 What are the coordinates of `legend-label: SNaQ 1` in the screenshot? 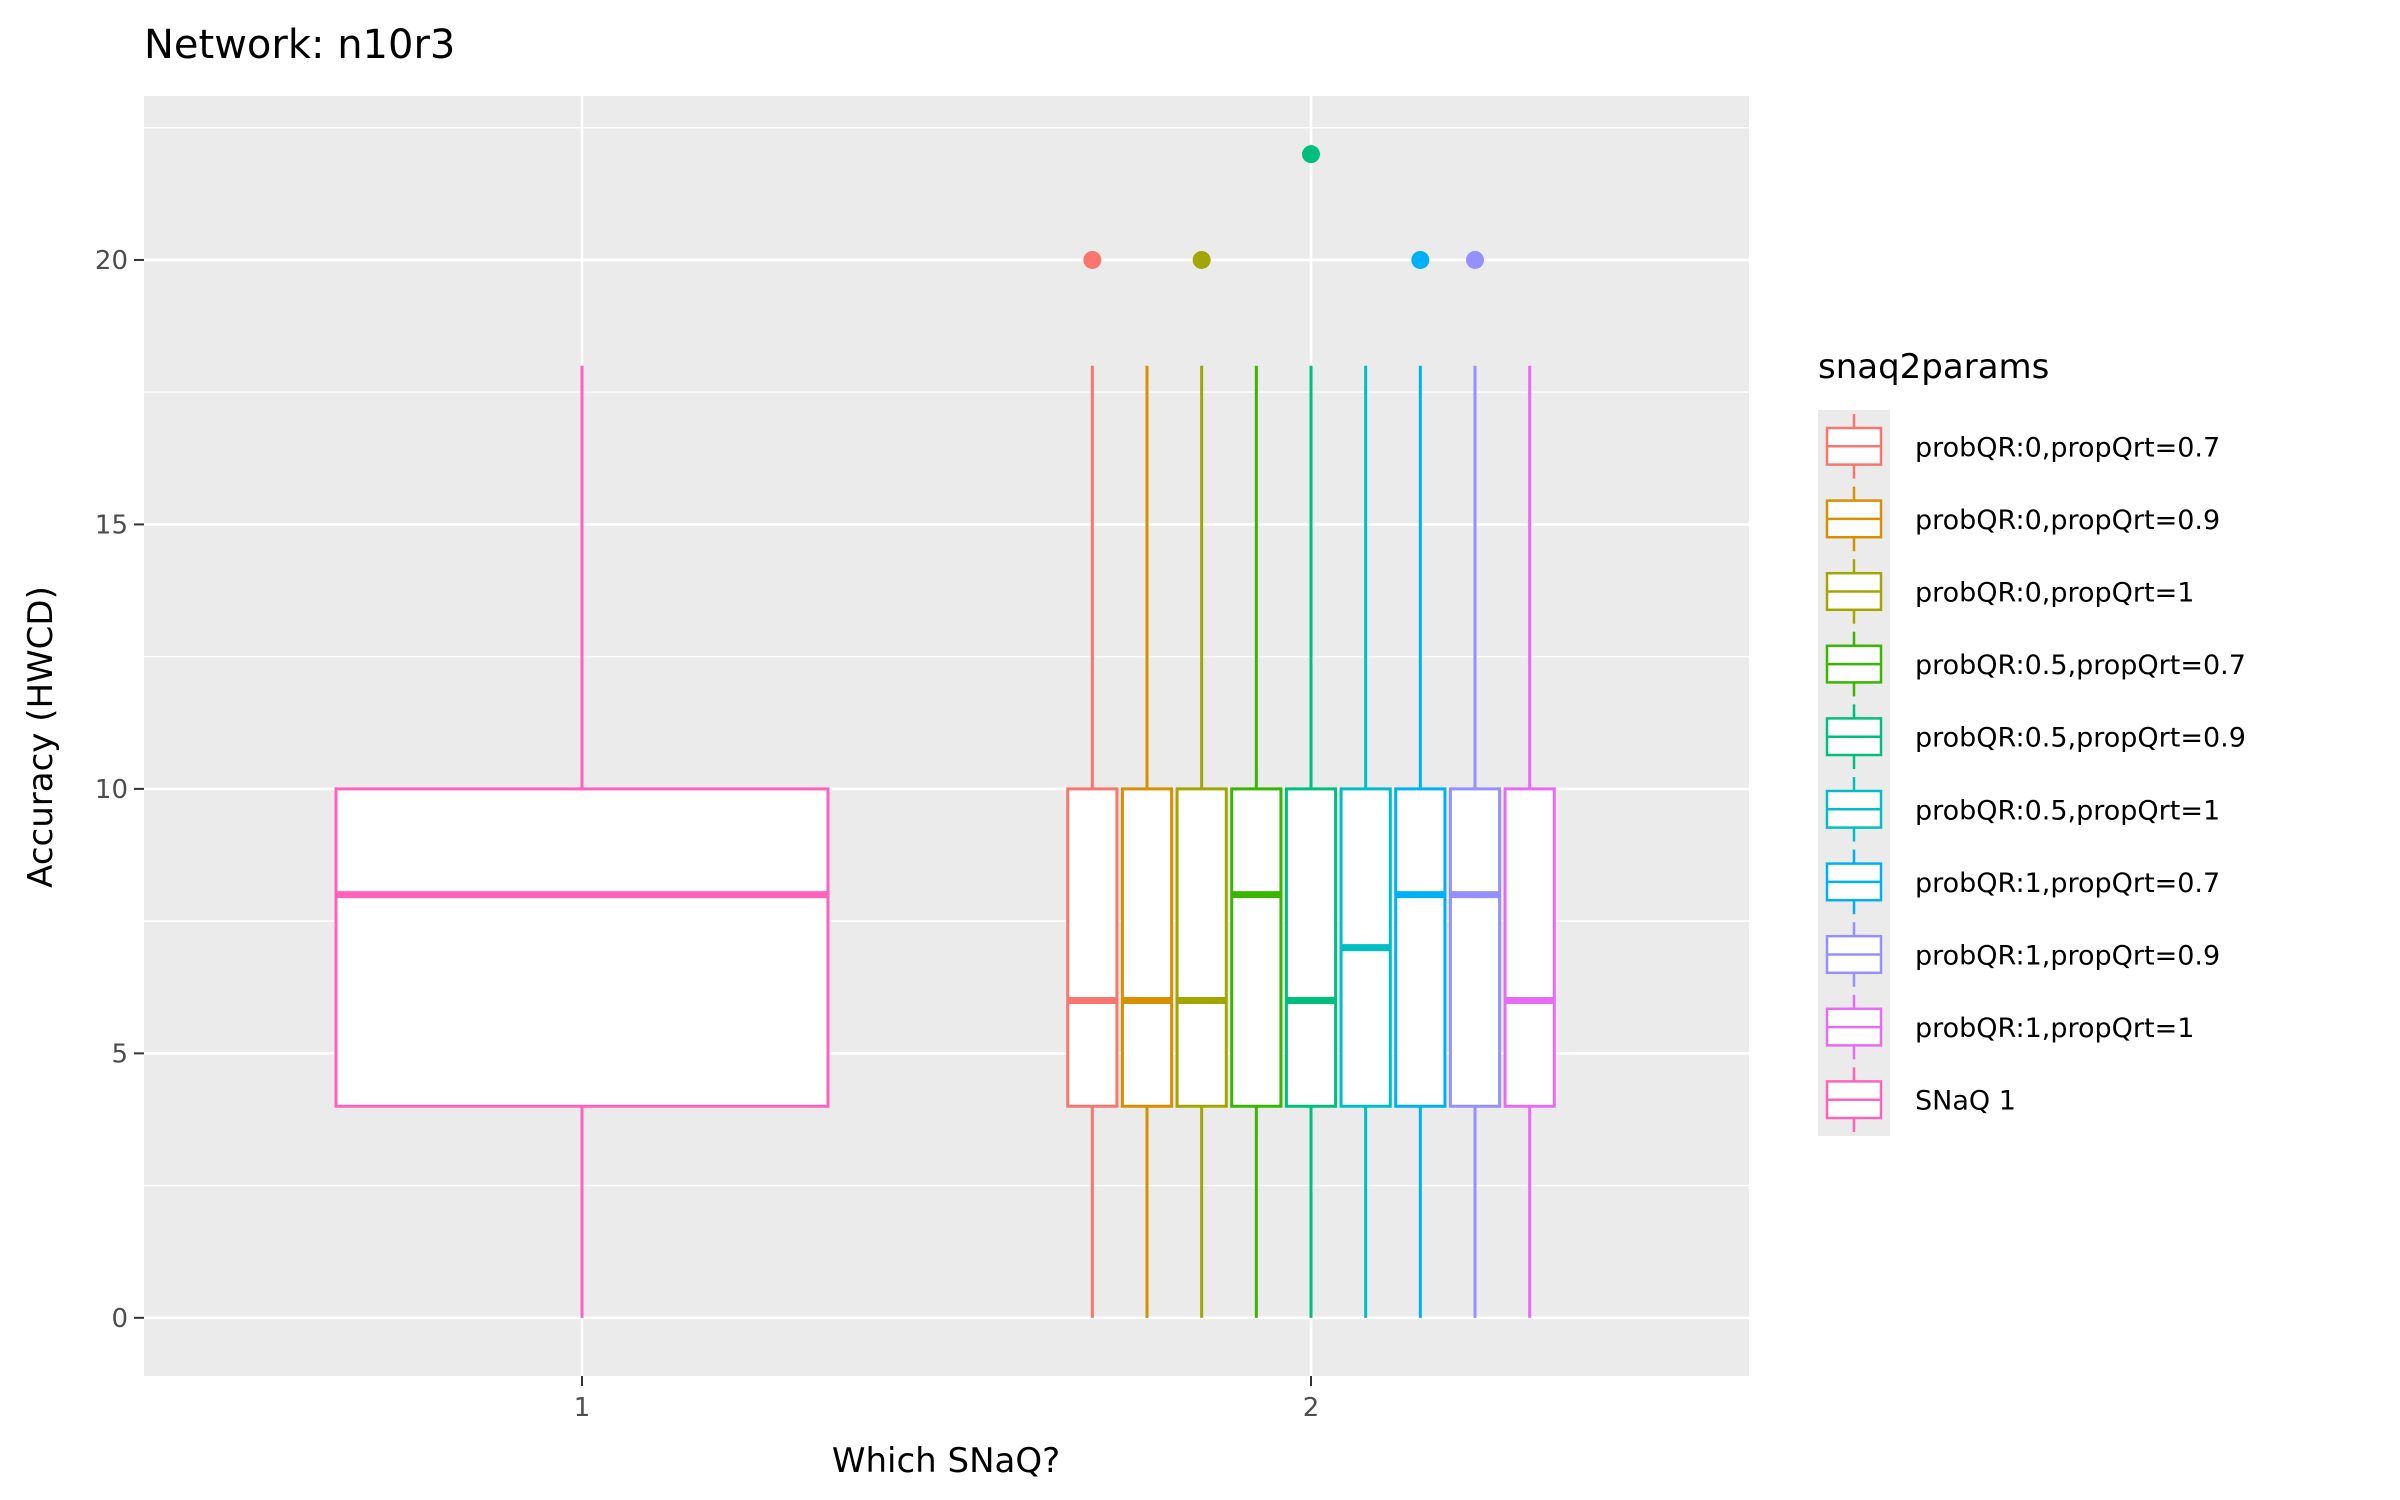 It's located at (1965, 1101).